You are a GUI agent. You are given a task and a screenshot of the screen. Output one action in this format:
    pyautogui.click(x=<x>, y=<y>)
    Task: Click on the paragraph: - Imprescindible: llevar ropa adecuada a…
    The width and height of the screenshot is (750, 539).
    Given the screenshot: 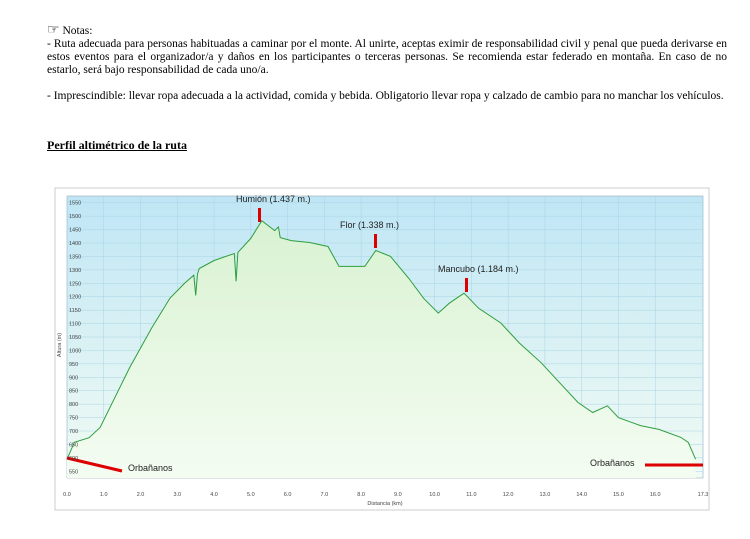 What is the action you would take?
    pyautogui.click(x=385, y=96)
    